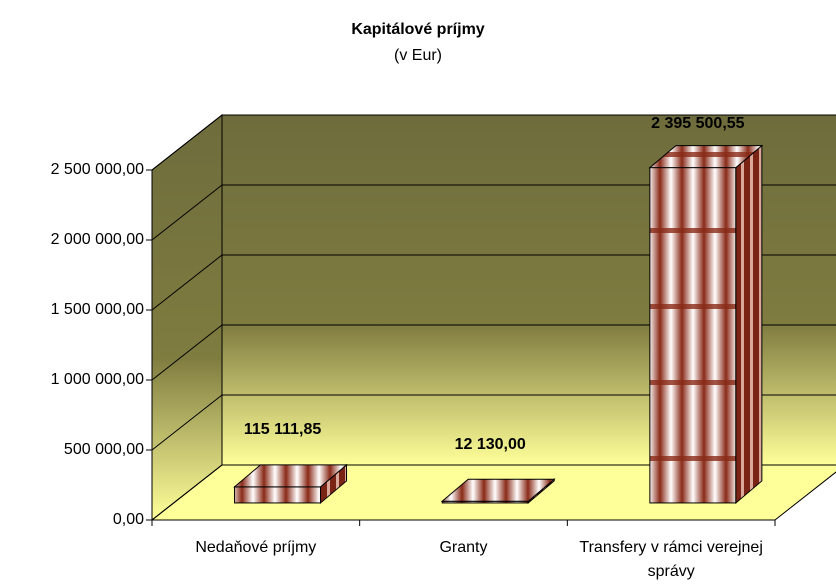 The width and height of the screenshot is (836, 586). Describe the element at coordinates (283, 429) in the screenshot. I see `value-label: 115 111,85` at that location.